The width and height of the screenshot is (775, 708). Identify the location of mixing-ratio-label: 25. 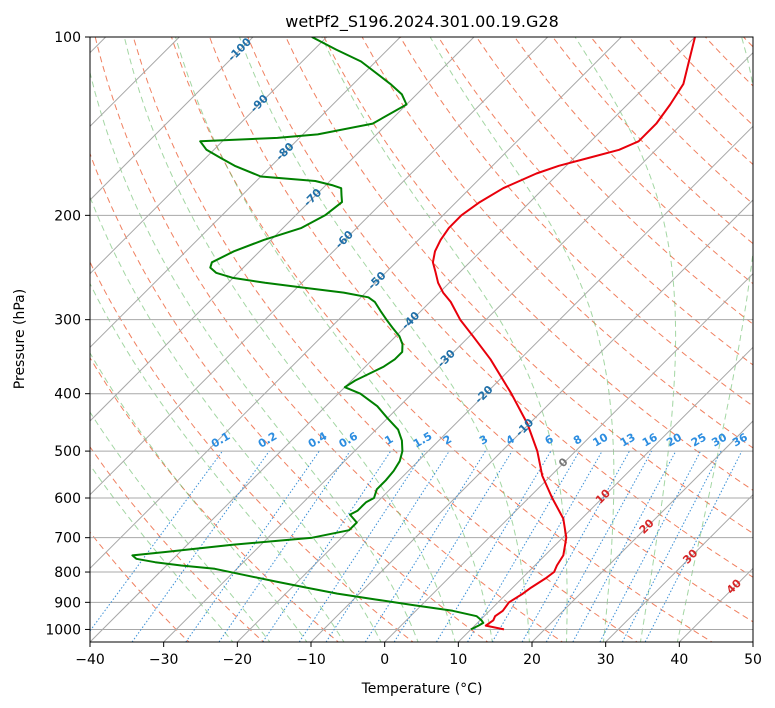
(699, 440).